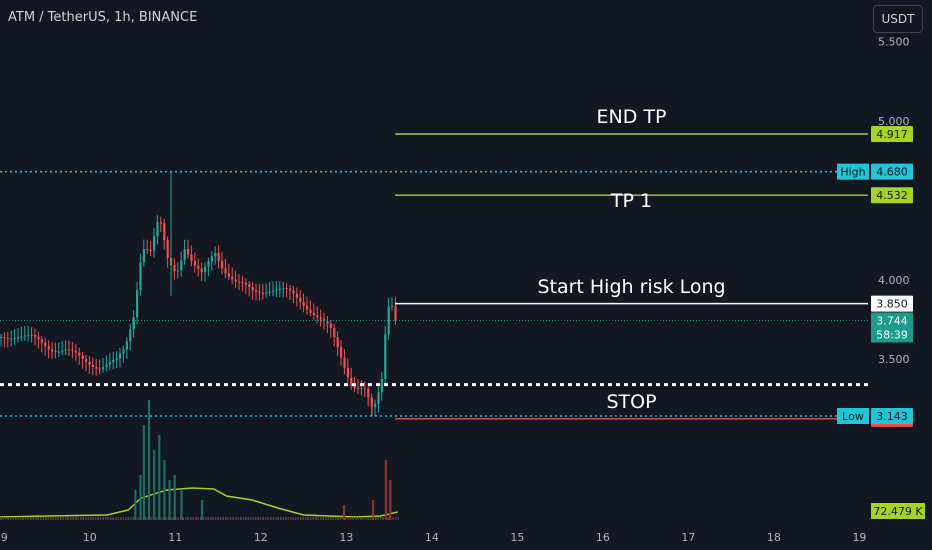 This screenshot has width=932, height=550. What do you see at coordinates (434, 537) in the screenshot?
I see `time-axis: 9 10 11 12 13 14 15 16 17 18 19` at bounding box center [434, 537].